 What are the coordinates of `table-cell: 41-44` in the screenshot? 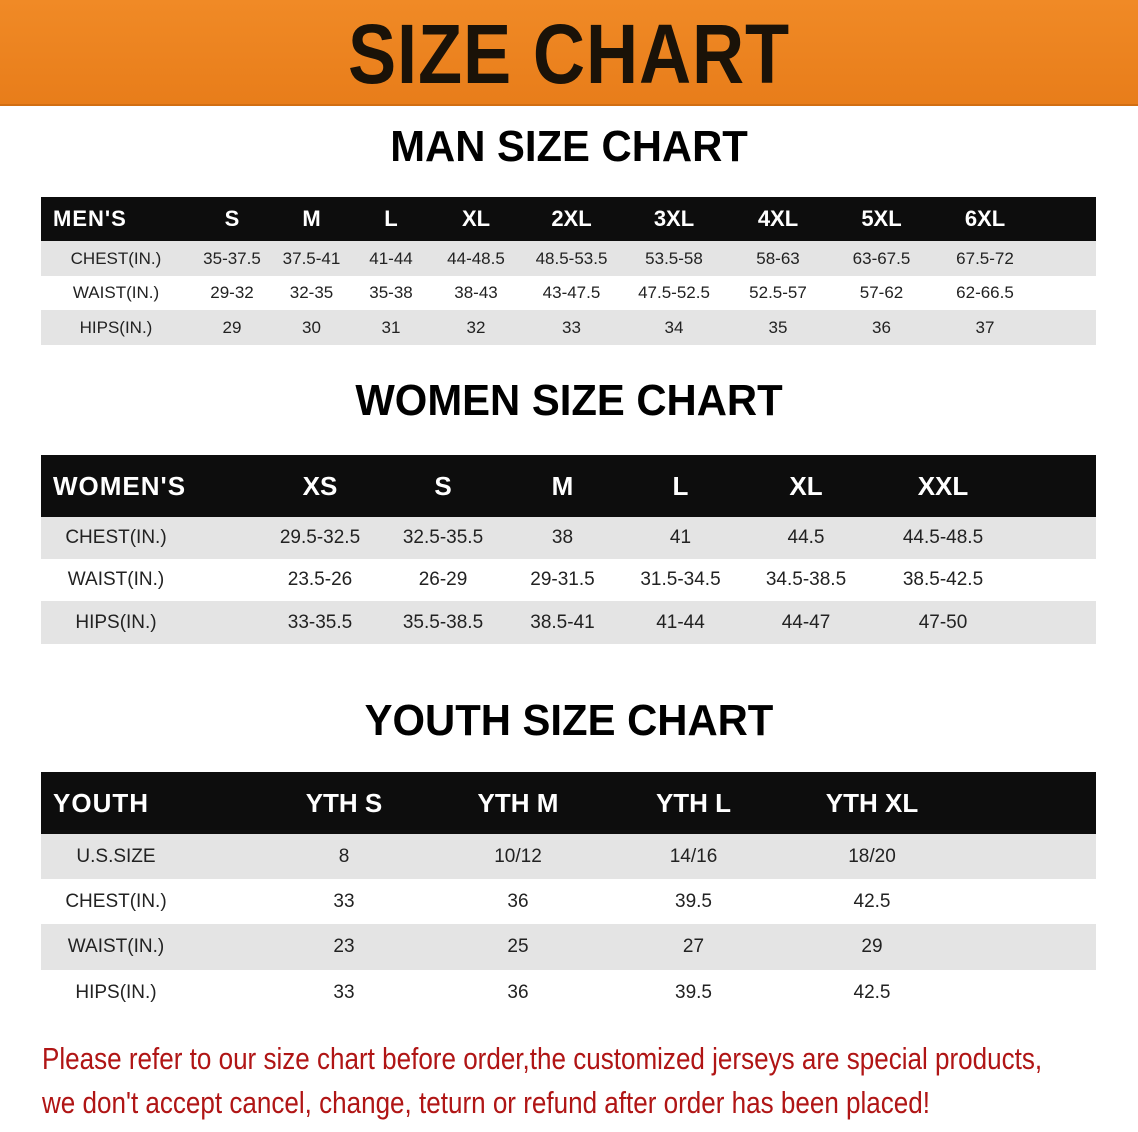 It's located at (391, 259).